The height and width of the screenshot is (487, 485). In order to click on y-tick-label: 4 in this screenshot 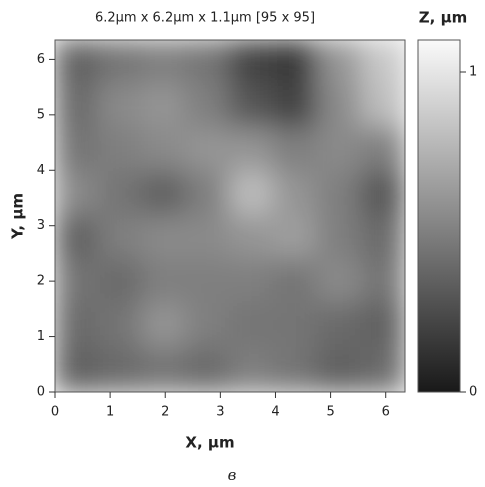, I will do `click(41, 170)`.